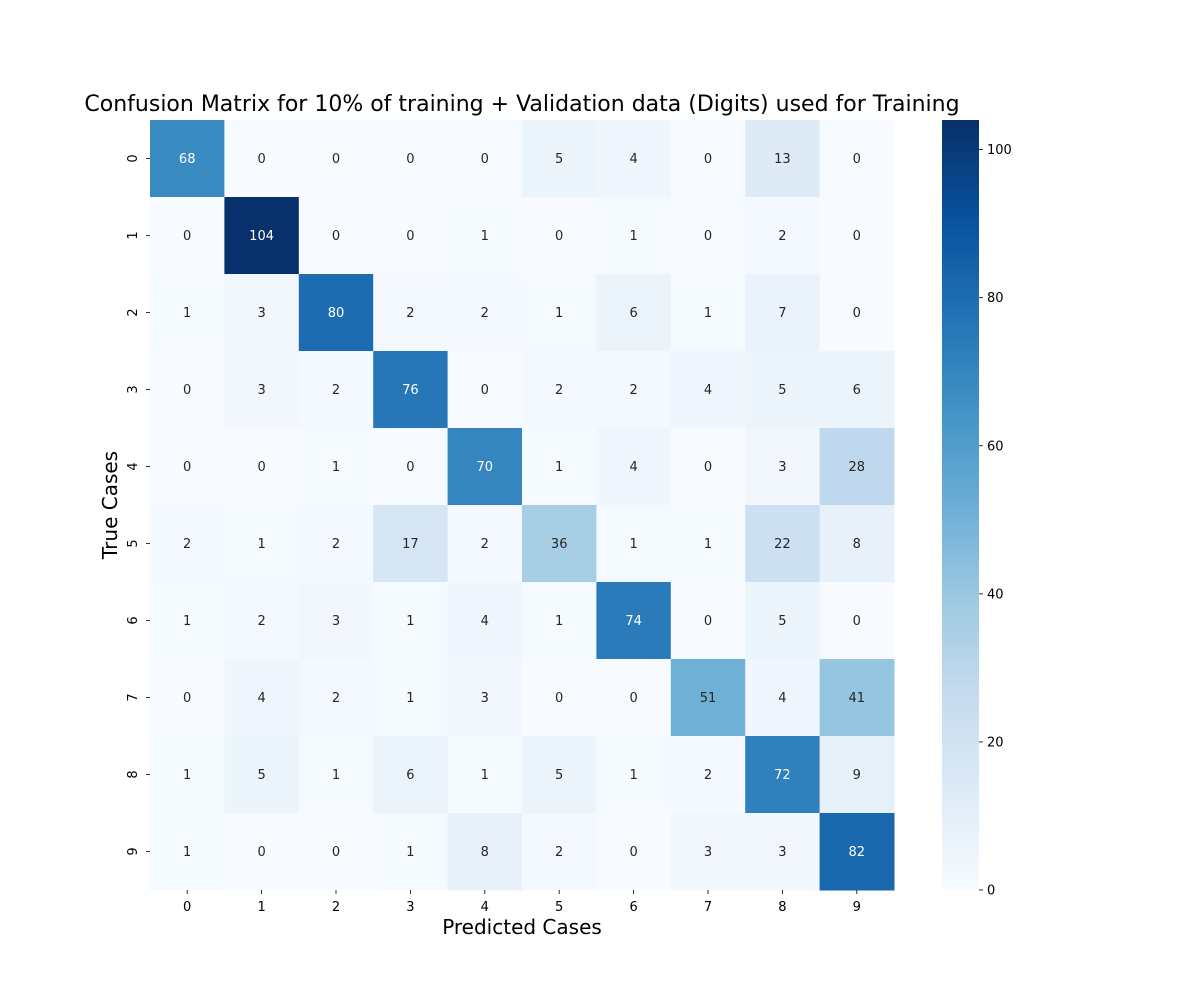 Image resolution: width=1200 pixels, height=1000 pixels. I want to click on x-tick-label-6: 6, so click(633, 907).